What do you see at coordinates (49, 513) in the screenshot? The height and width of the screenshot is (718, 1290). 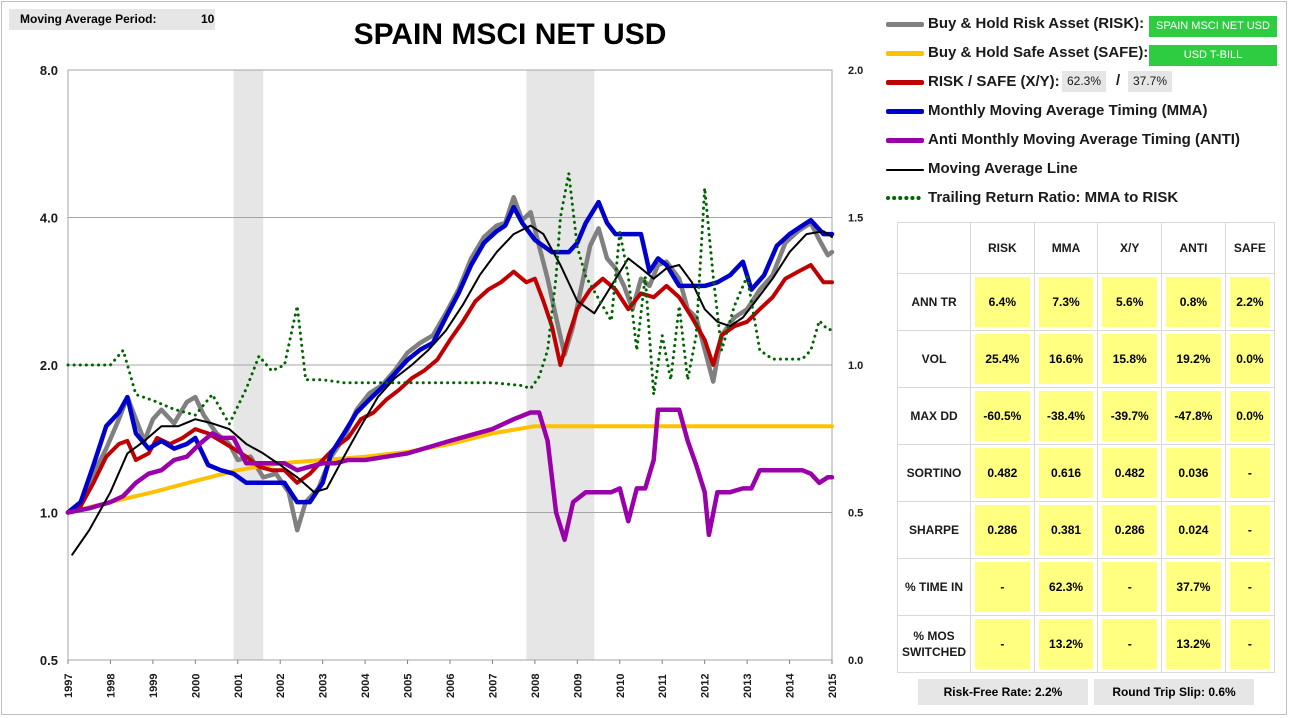 I see `y-left-tick-label: 1.0` at bounding box center [49, 513].